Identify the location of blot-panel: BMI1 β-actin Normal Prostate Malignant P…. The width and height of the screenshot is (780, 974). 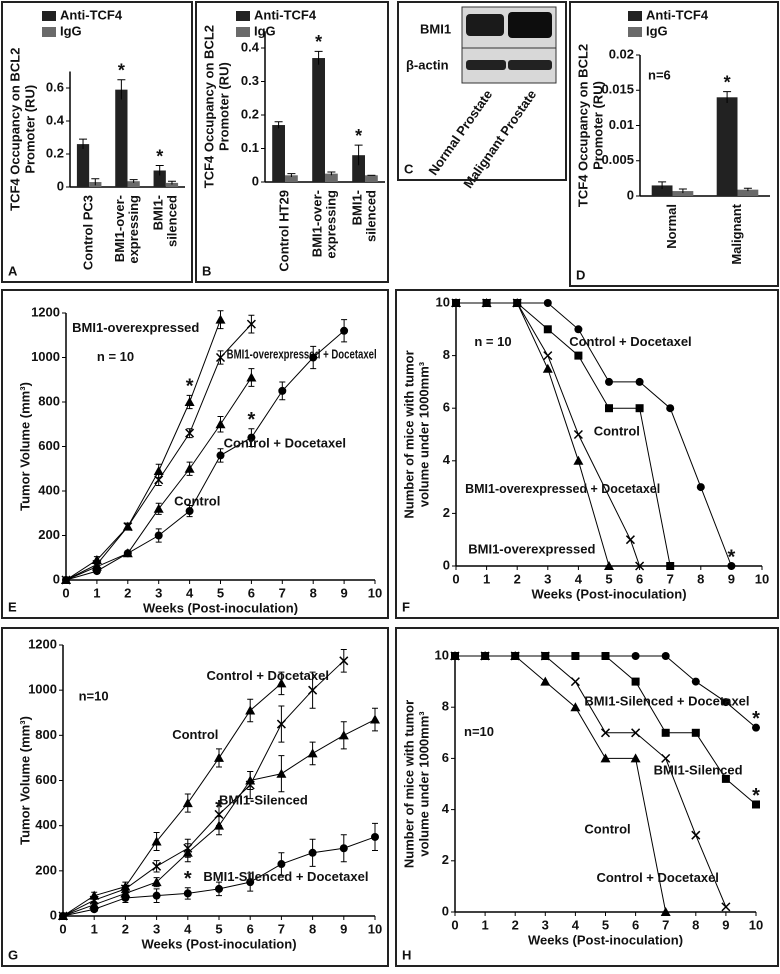
(482, 96).